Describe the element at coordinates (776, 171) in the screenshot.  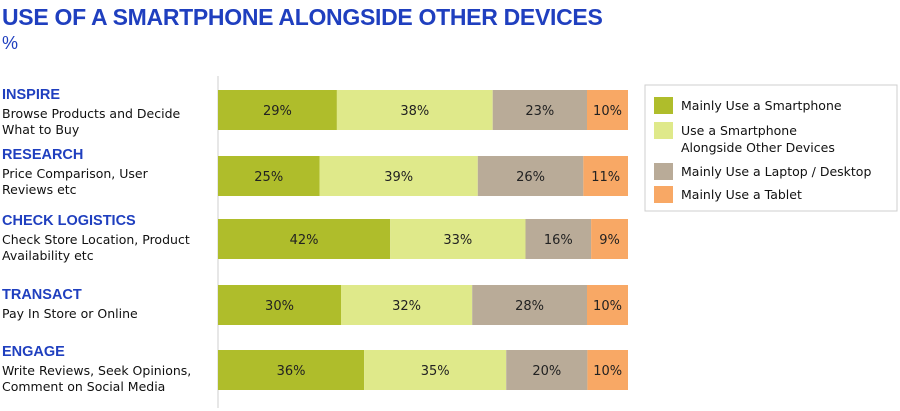
I see `legend-label: Mainly Use a Laptop / Desktop` at that location.